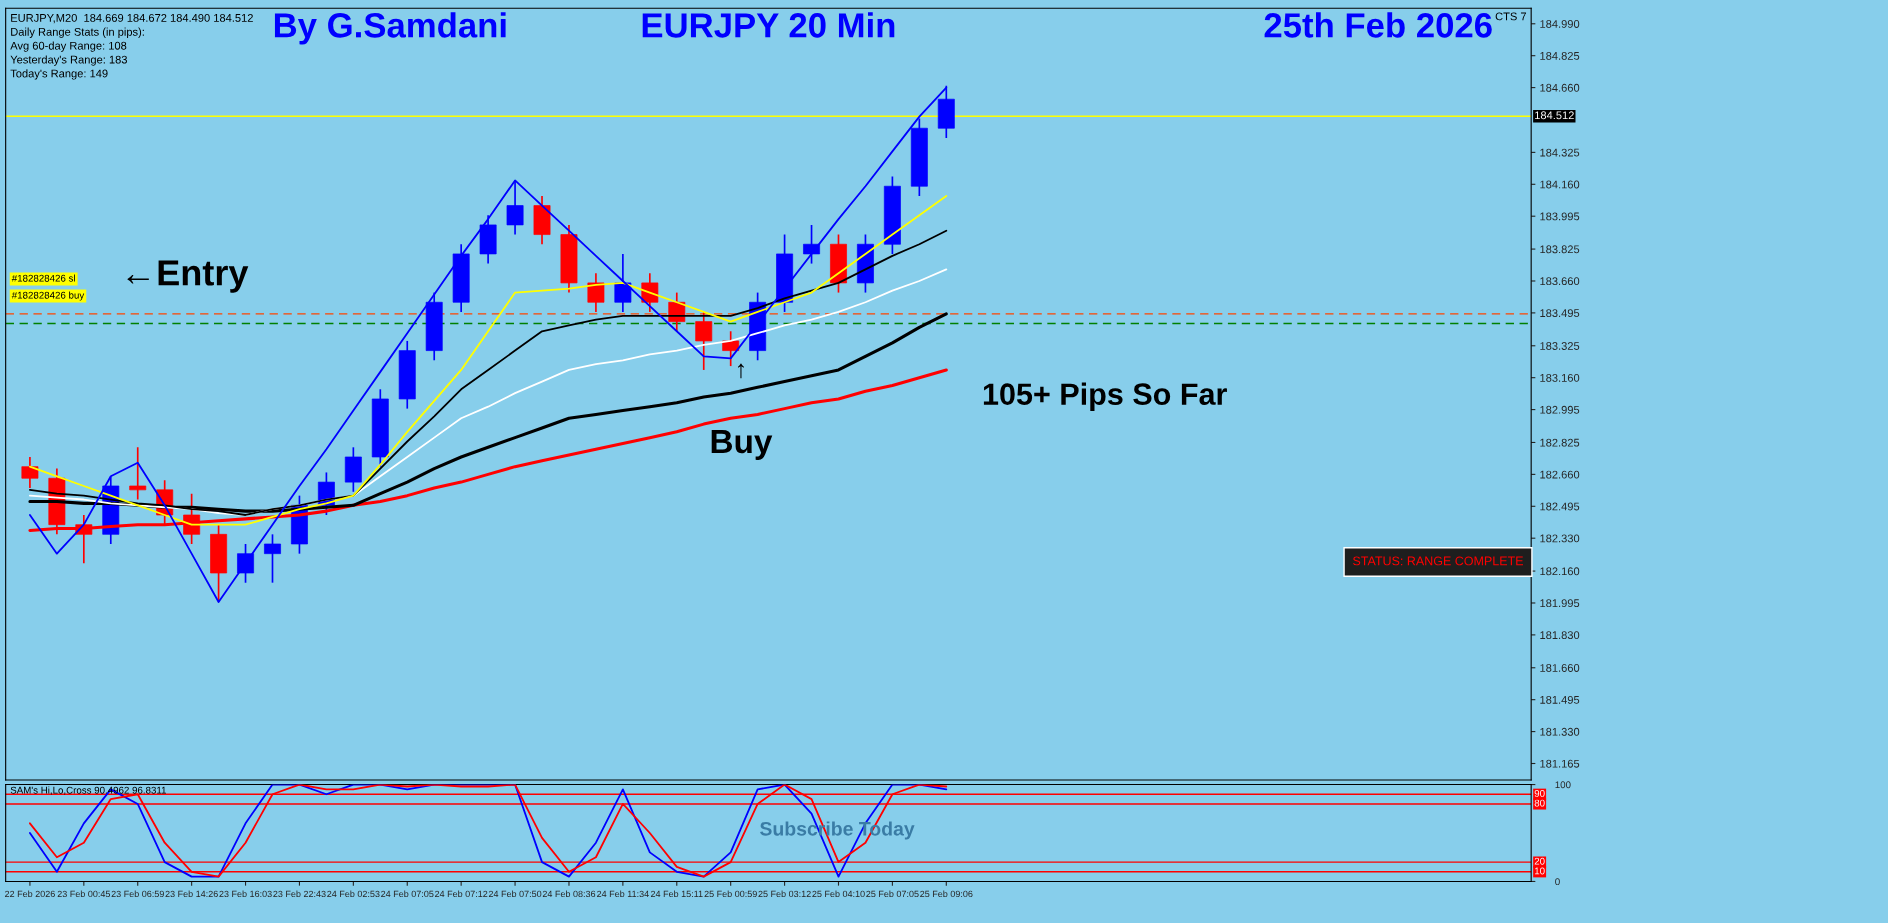  I want to click on y-tick-label: 184.825, so click(1560, 55).